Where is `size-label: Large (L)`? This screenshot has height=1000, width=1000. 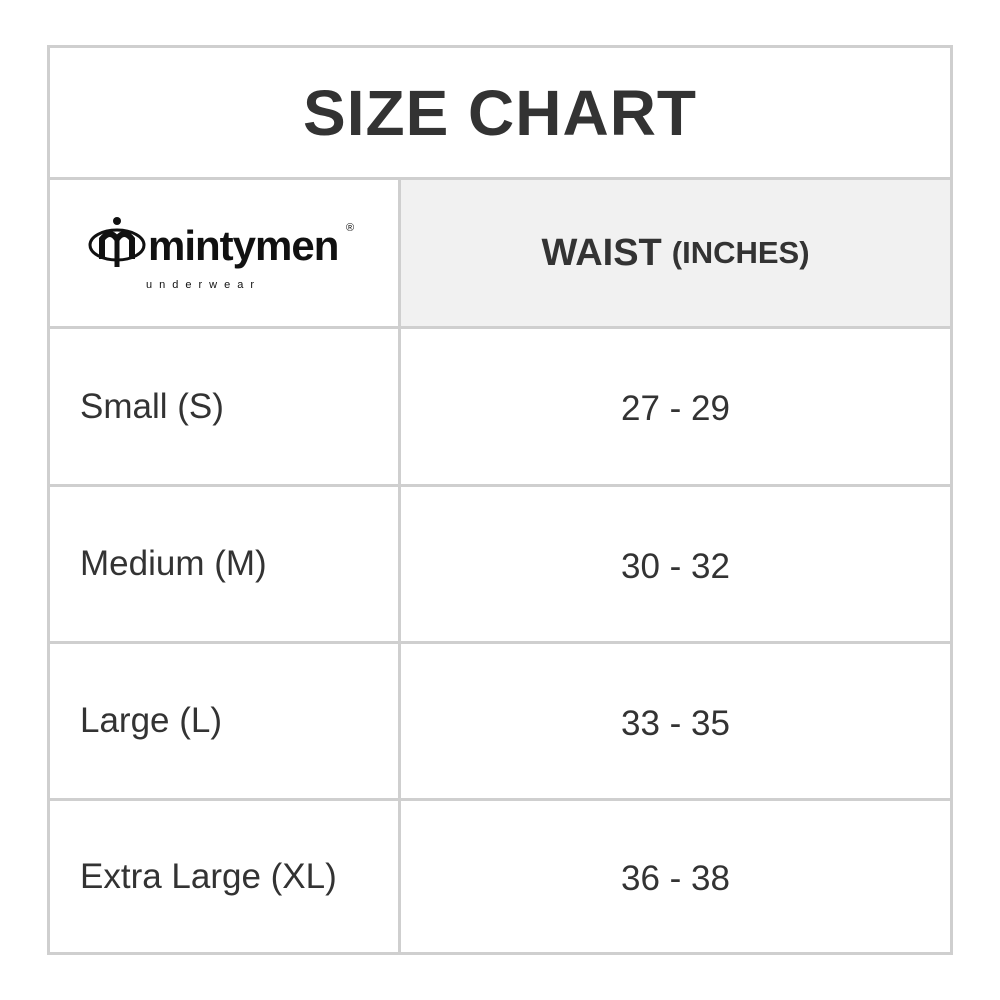 size-label: Large (L) is located at coordinates (151, 720).